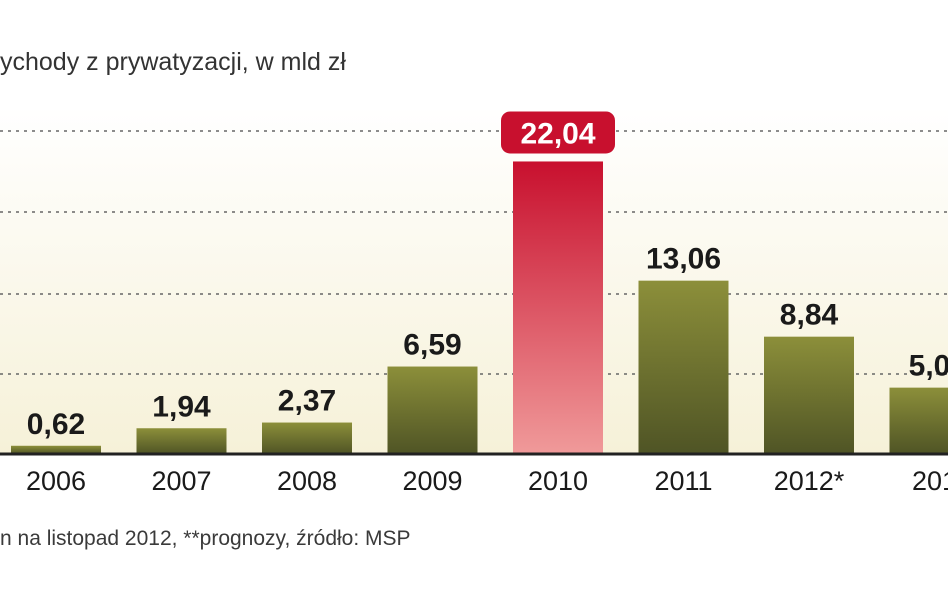 This screenshot has width=948, height=593. What do you see at coordinates (809, 481) in the screenshot?
I see `x-tick-label: 2012*` at bounding box center [809, 481].